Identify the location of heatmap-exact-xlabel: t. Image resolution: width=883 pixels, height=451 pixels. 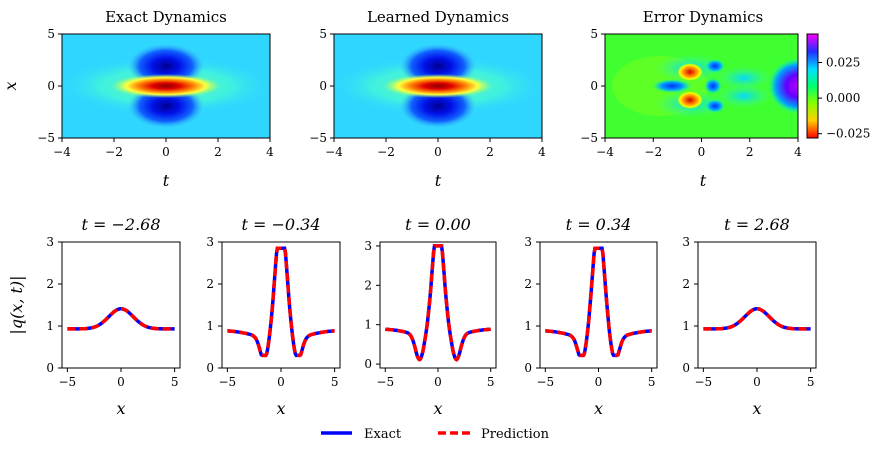
(166, 180).